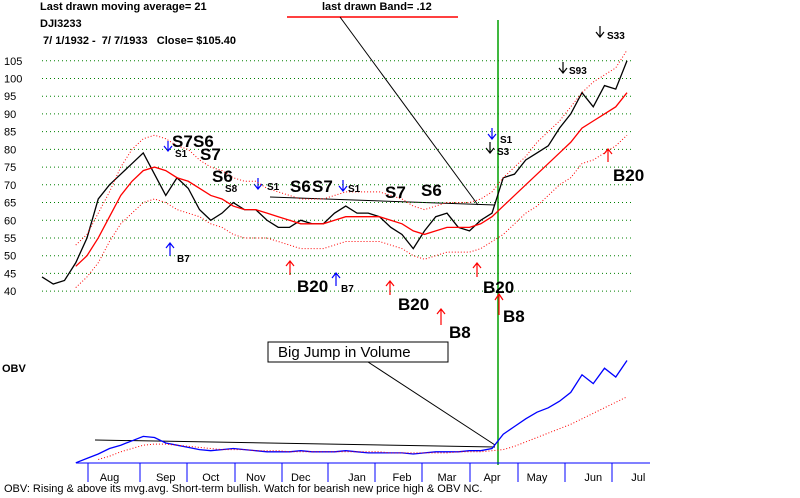 This screenshot has width=800, height=498. What do you see at coordinates (110, 478) in the screenshot?
I see `x-tick-label: Aug` at bounding box center [110, 478].